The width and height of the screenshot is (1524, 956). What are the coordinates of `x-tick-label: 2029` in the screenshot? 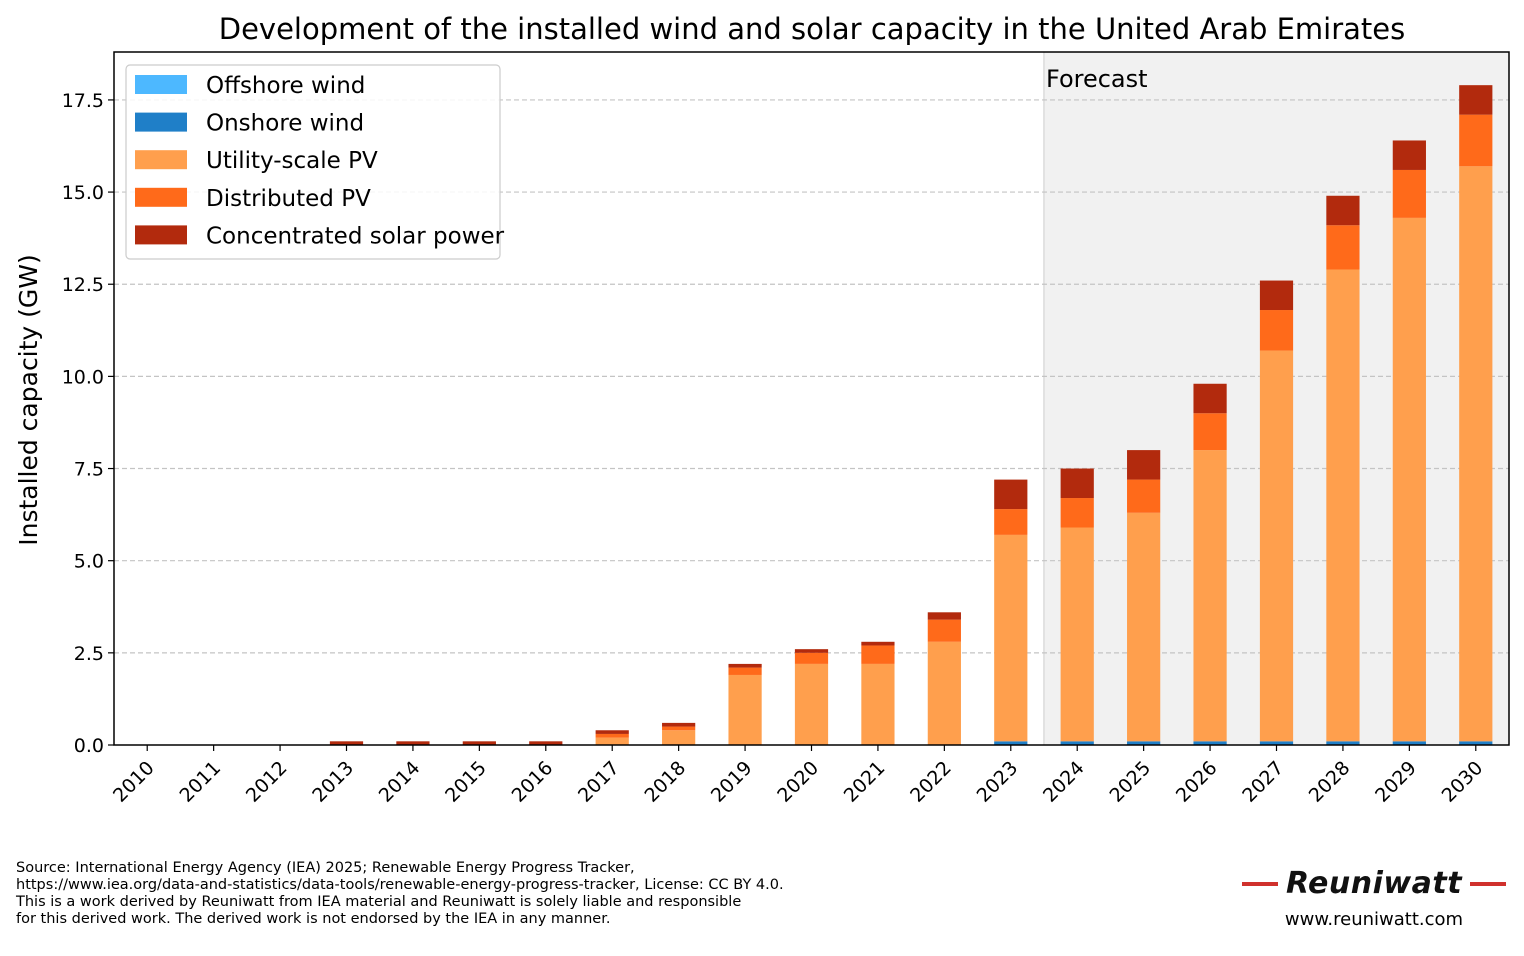 It's located at (1396, 782).